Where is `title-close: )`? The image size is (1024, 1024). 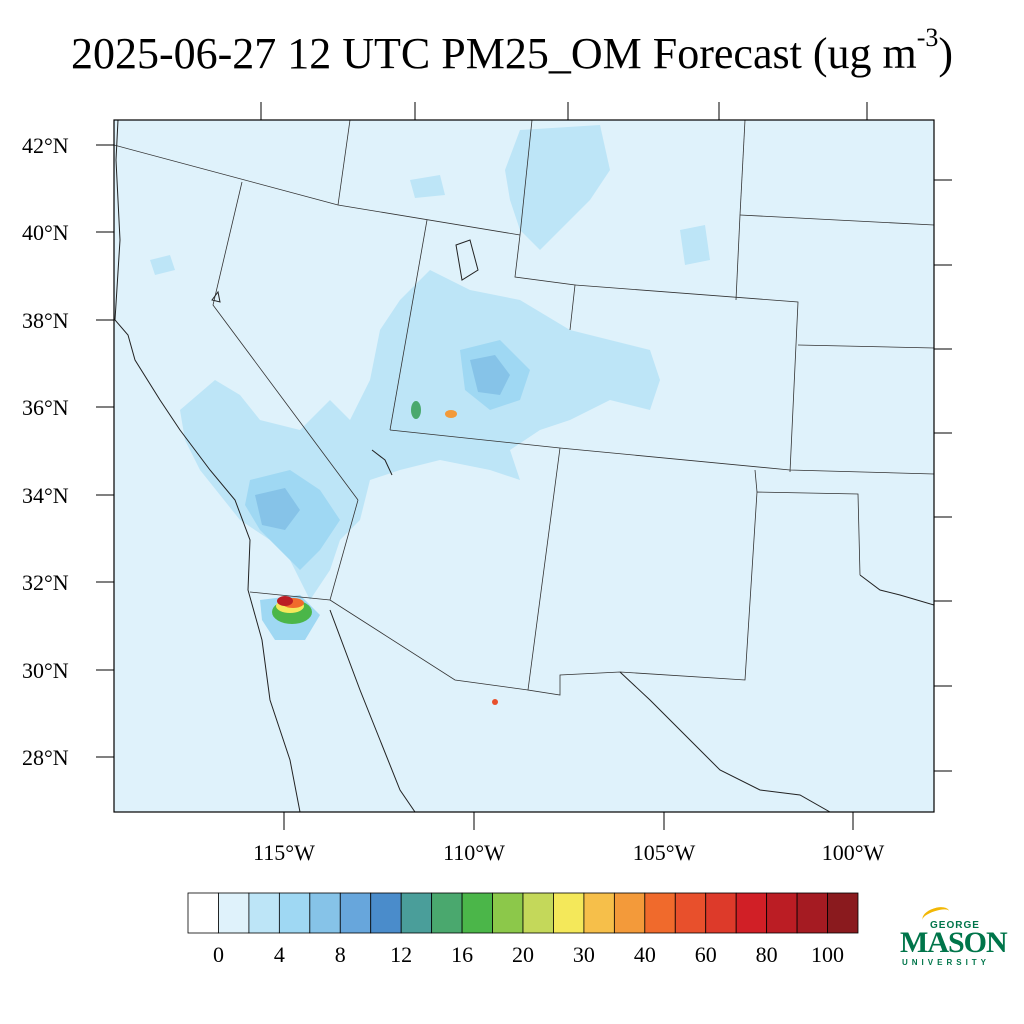
title-close: ) is located at coordinates (946, 53).